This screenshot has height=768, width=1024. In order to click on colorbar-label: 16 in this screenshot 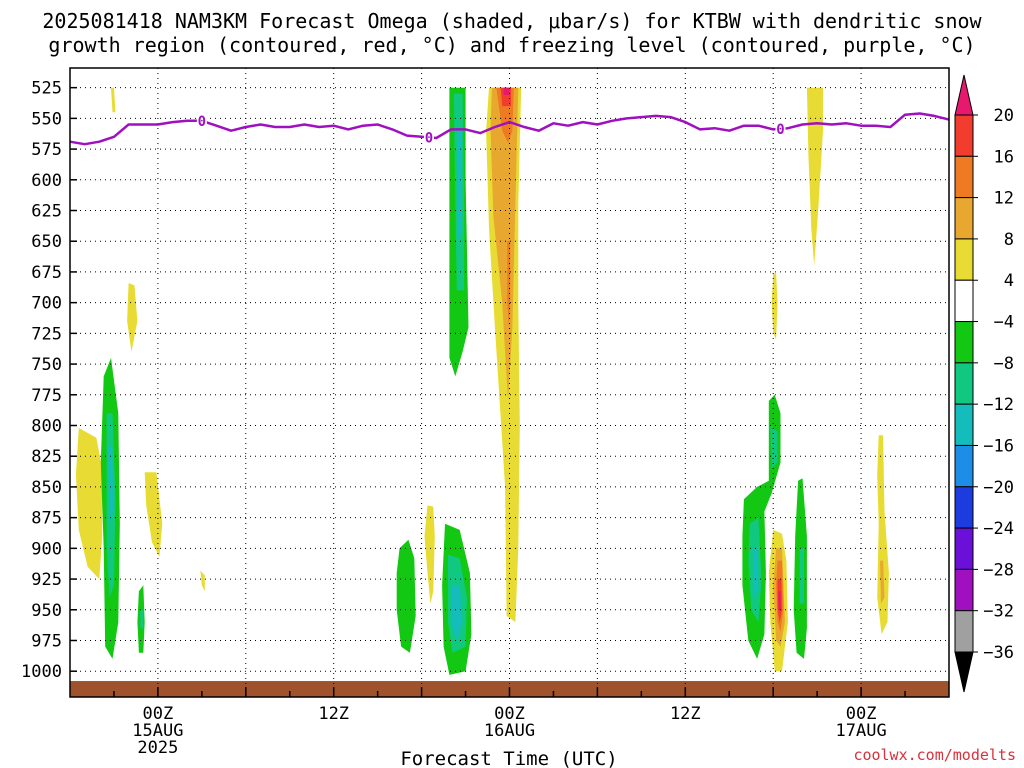, I will do `click(1004, 157)`.